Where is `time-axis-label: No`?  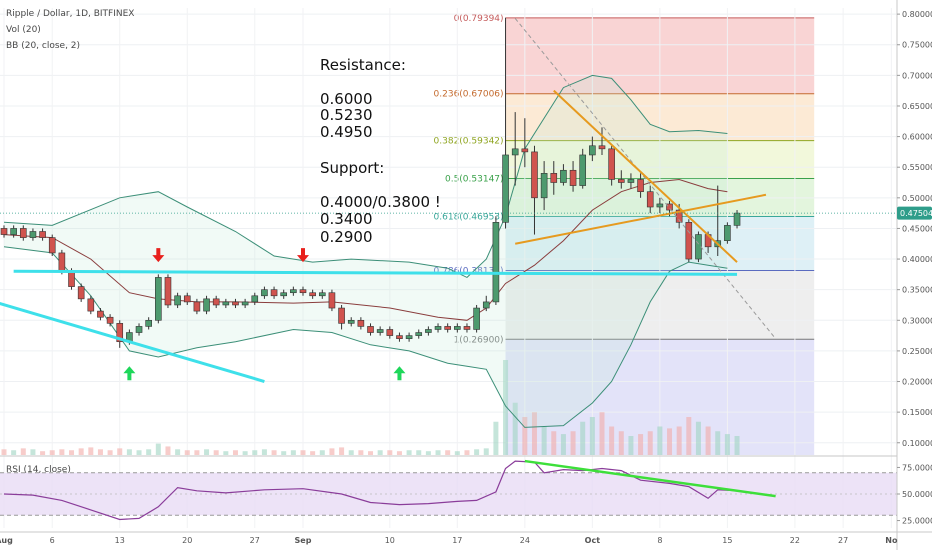 time-axis-label: No is located at coordinates (891, 540).